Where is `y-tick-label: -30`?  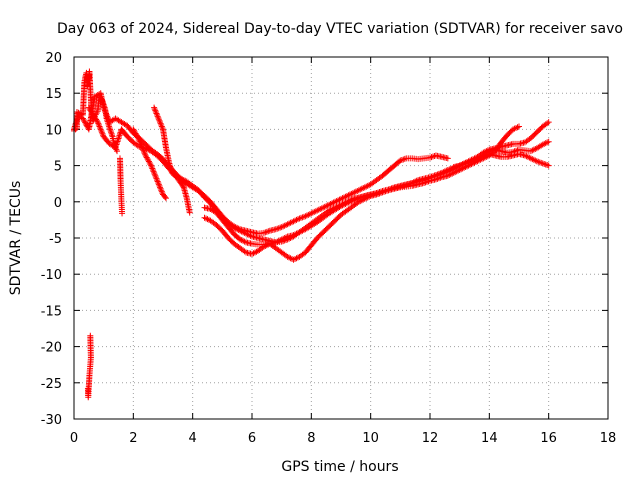 y-tick-label: -30 is located at coordinates (51, 420).